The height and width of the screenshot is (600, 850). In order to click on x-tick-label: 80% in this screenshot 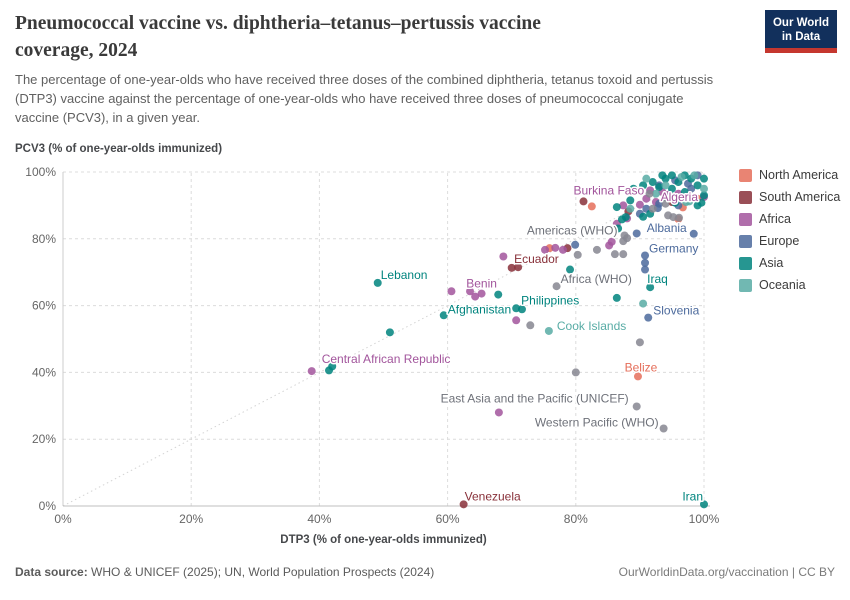, I will do `click(576, 519)`.